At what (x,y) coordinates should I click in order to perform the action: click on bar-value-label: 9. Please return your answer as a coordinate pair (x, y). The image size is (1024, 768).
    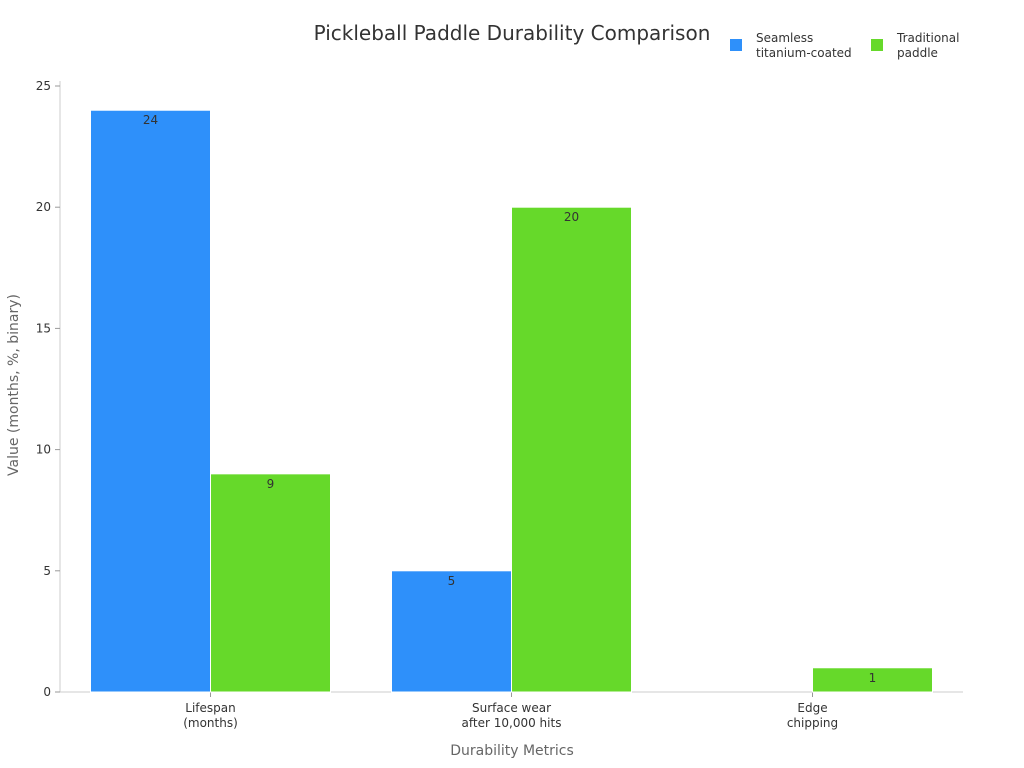
    Looking at the image, I should click on (271, 484).